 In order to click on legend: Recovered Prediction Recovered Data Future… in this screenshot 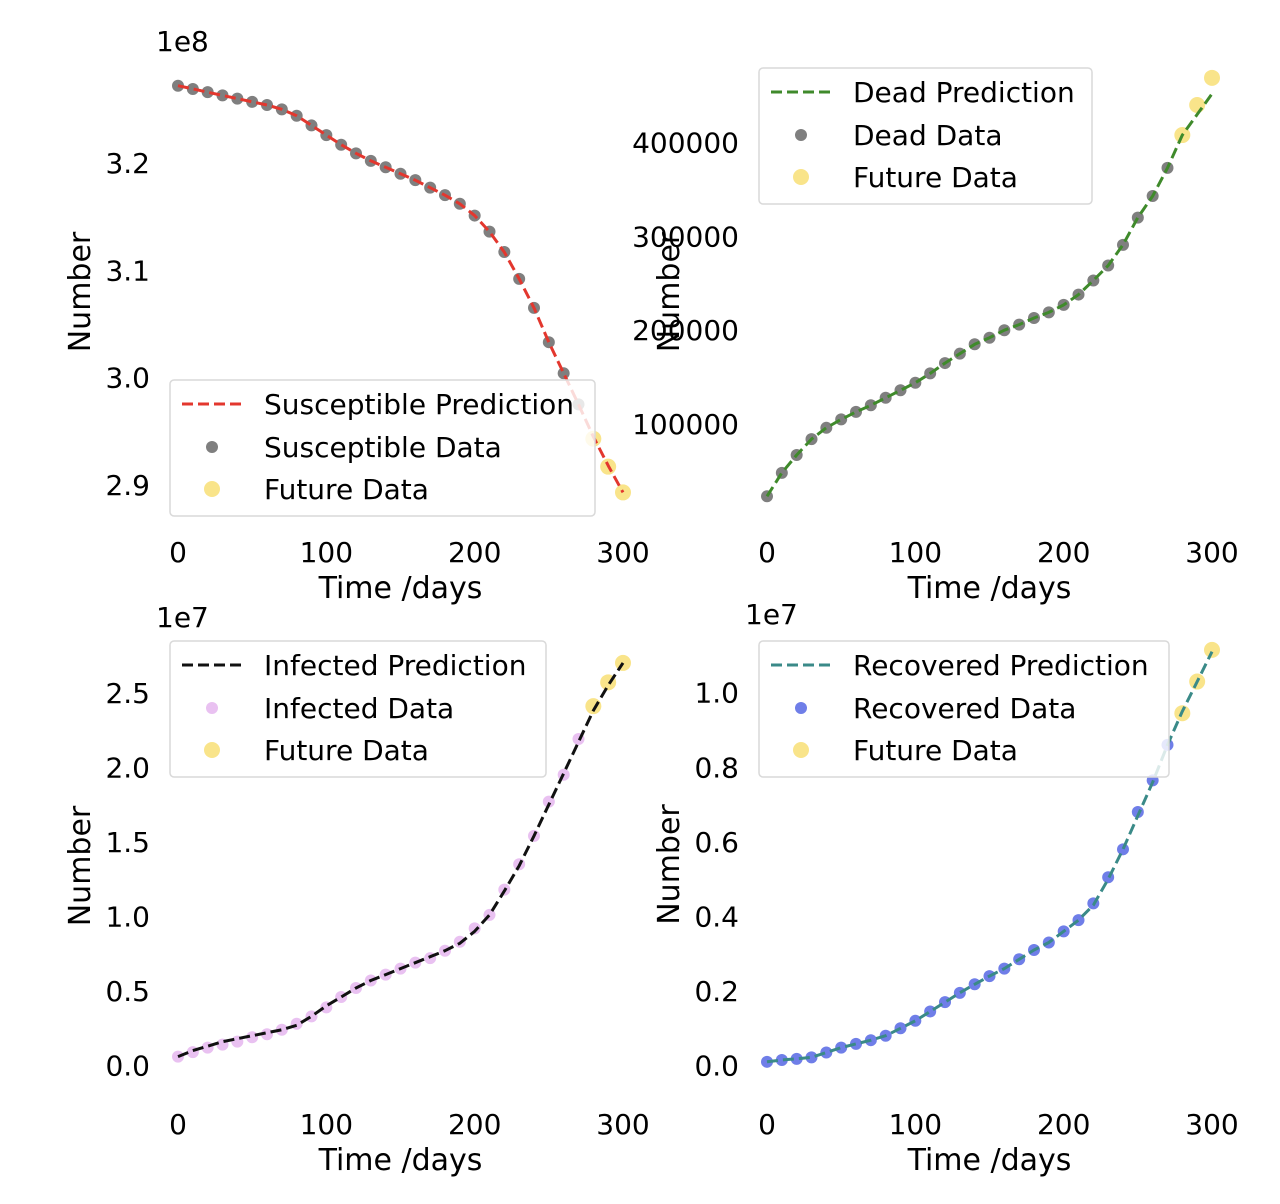, I will do `click(964, 709)`.